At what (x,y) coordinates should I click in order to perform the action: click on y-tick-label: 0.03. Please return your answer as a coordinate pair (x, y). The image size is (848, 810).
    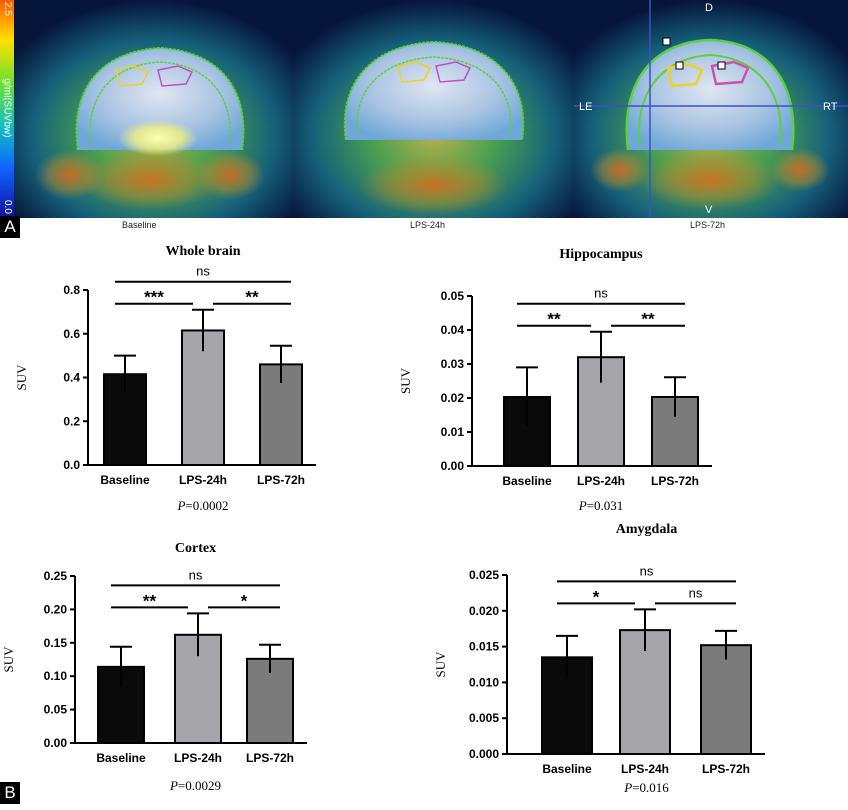
    Looking at the image, I should click on (453, 364).